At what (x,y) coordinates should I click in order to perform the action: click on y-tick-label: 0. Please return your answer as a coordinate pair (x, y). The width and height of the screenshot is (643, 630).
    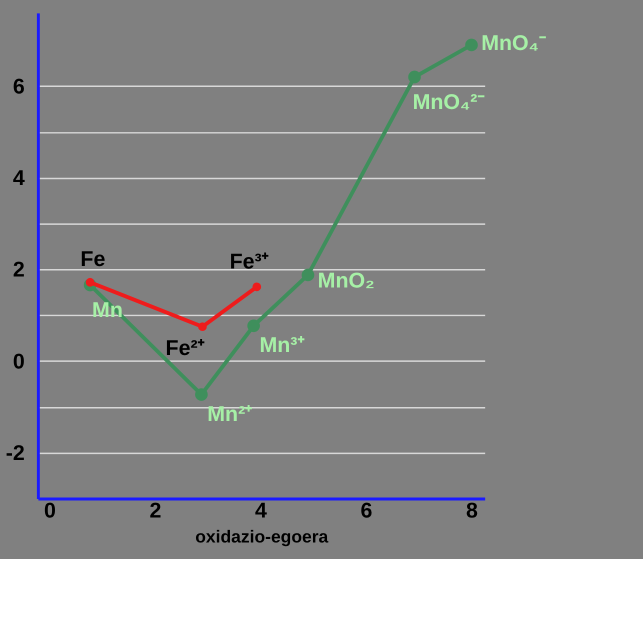
    Looking at the image, I should click on (18, 361).